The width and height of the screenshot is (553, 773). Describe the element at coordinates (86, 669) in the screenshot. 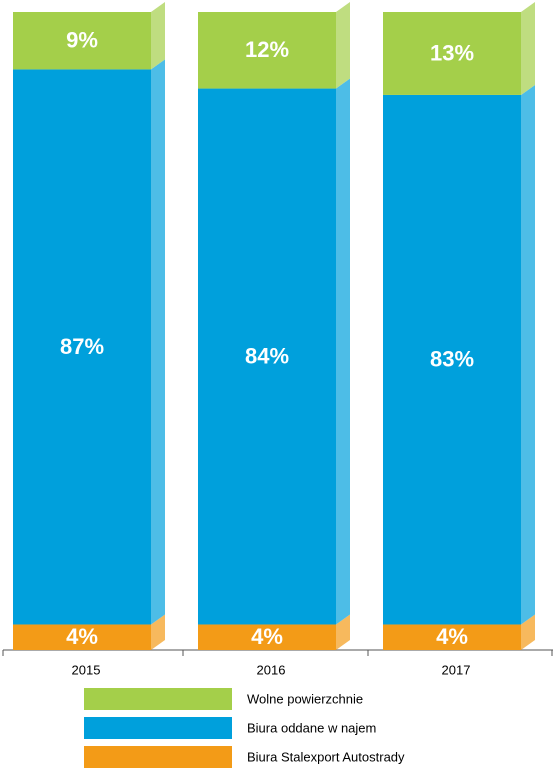

I see `x-tick-label: 2015` at that location.